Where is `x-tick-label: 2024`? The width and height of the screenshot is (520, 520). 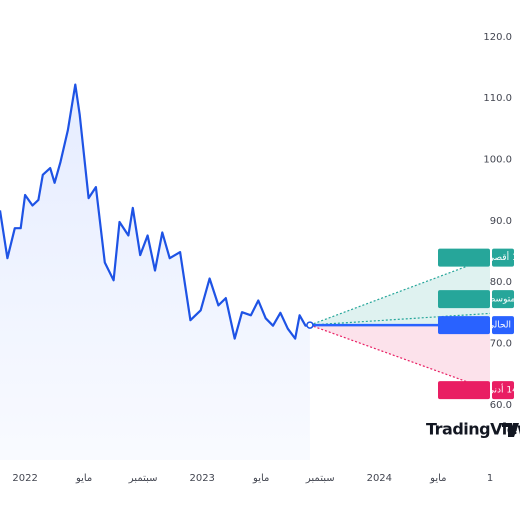
x-tick-label: 2024 is located at coordinates (379, 478).